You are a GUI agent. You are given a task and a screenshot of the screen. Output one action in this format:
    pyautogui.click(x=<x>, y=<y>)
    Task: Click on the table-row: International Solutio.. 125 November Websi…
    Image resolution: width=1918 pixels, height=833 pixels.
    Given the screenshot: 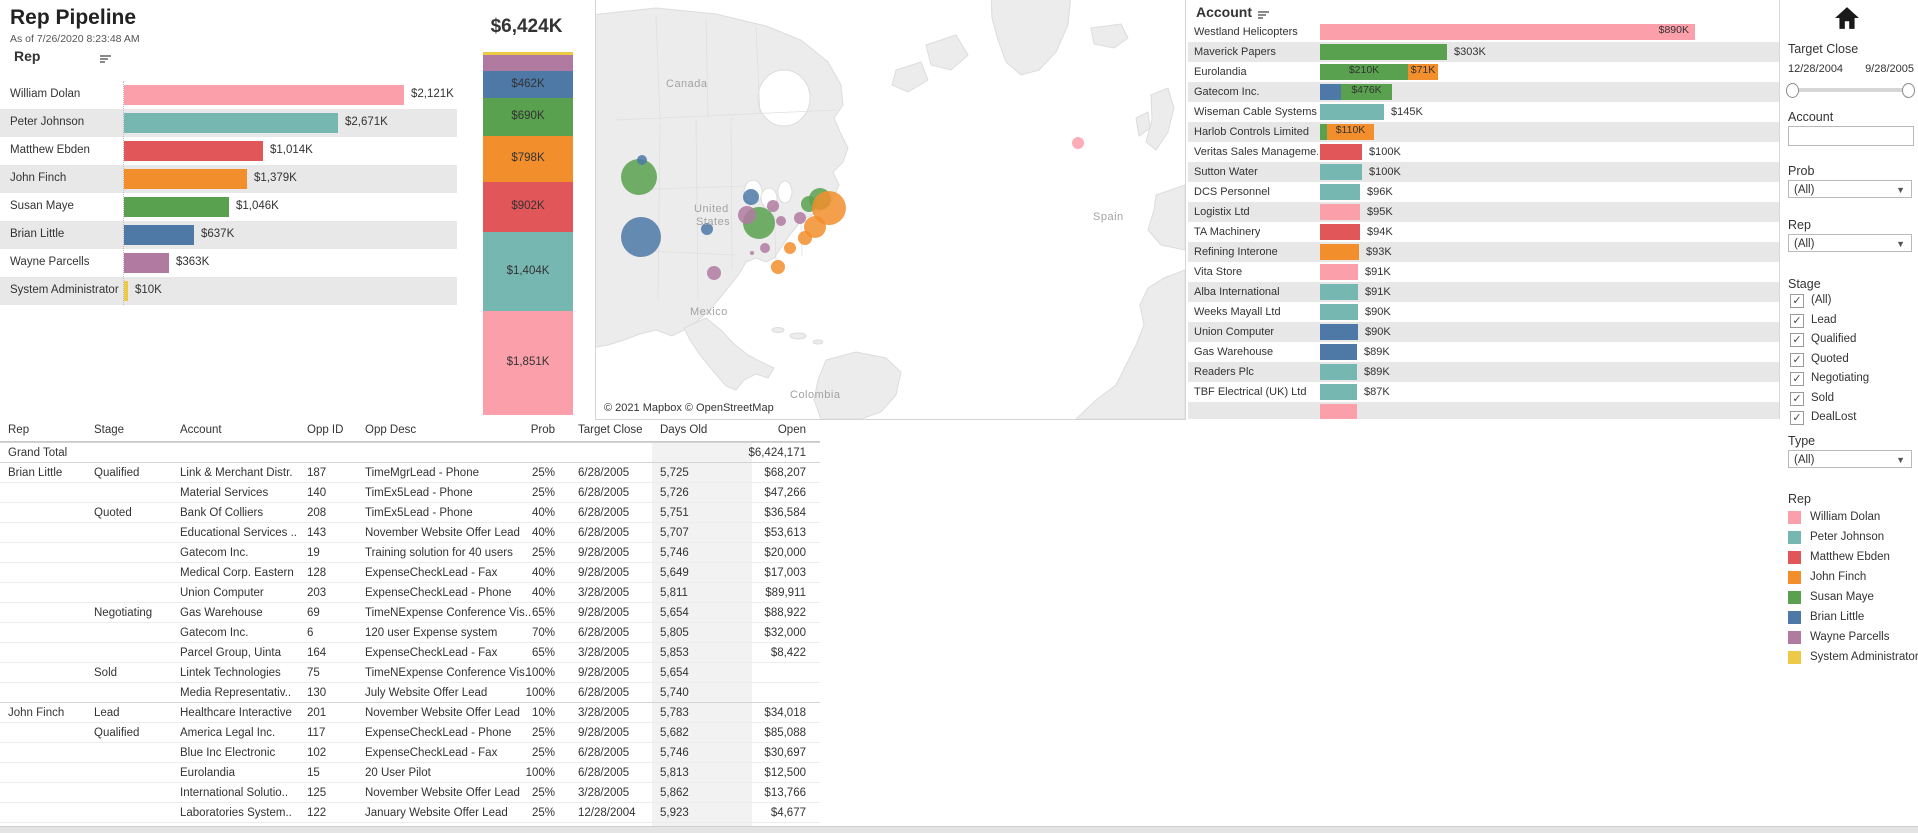 What is the action you would take?
    pyautogui.click(x=410, y=792)
    